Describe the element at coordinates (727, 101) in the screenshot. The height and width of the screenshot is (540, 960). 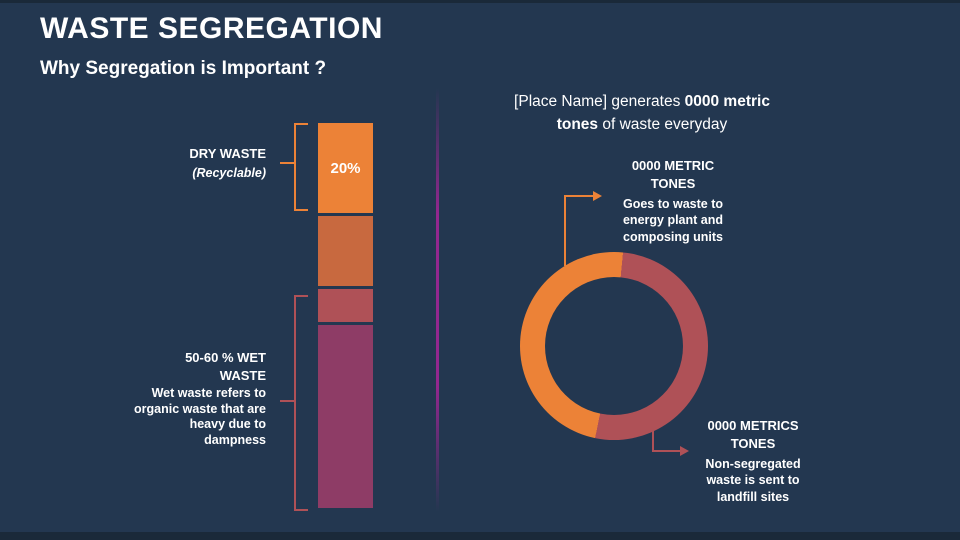
I see `heading-bold-1: 0000 metric` at that location.